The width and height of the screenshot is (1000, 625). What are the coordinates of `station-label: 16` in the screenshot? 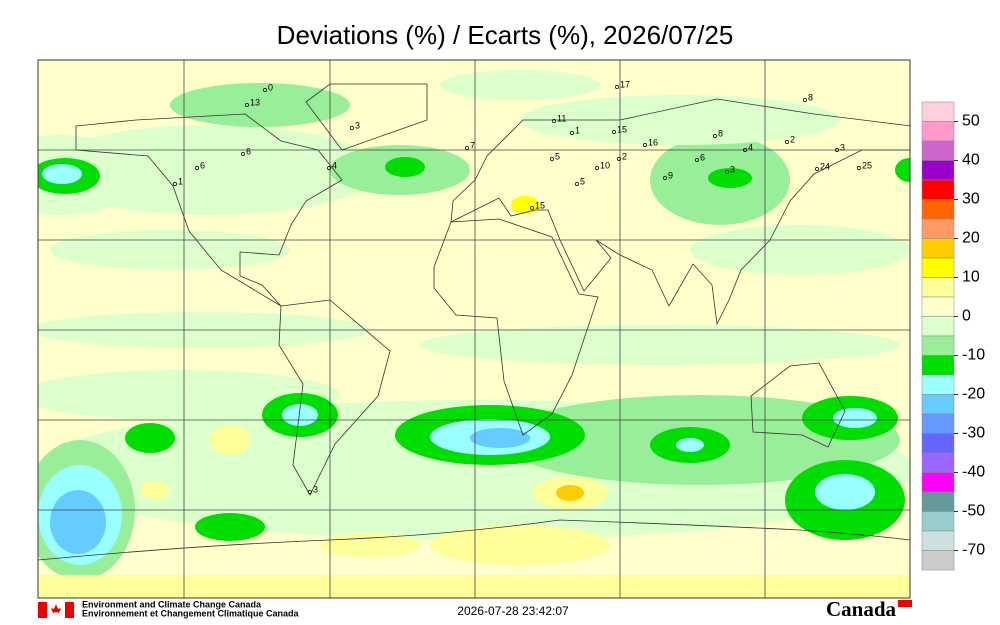 It's located at (653, 142).